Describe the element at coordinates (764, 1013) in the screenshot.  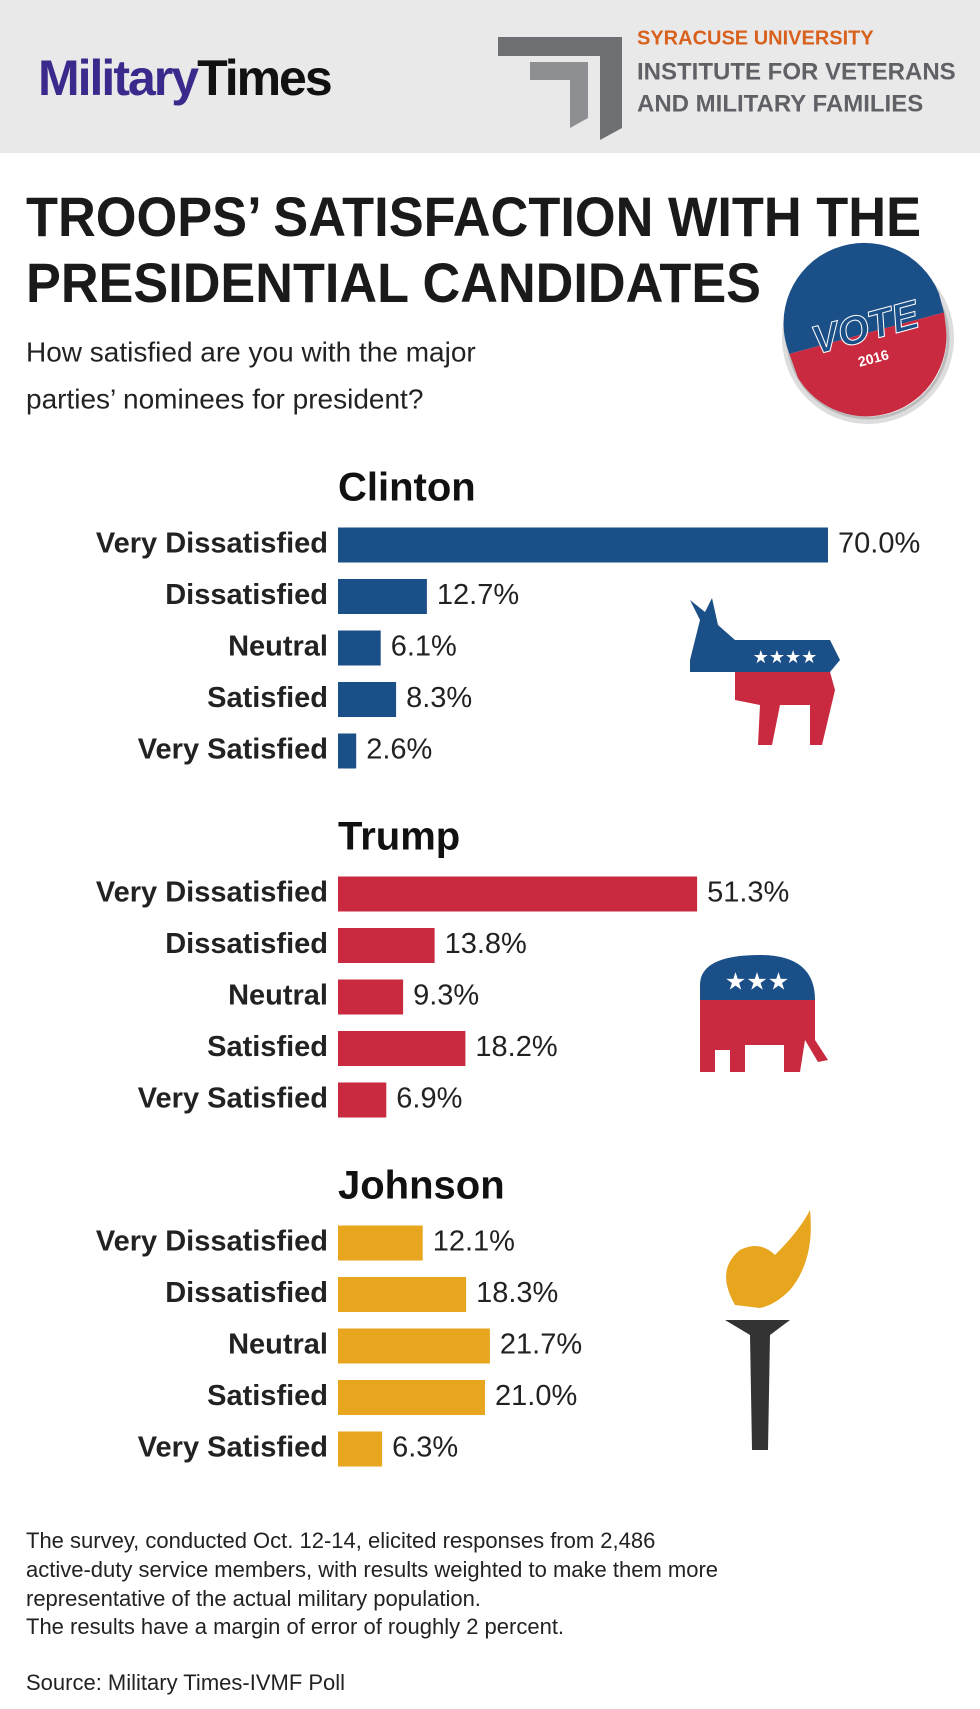
I see `elephant-icon: ★★★` at that location.